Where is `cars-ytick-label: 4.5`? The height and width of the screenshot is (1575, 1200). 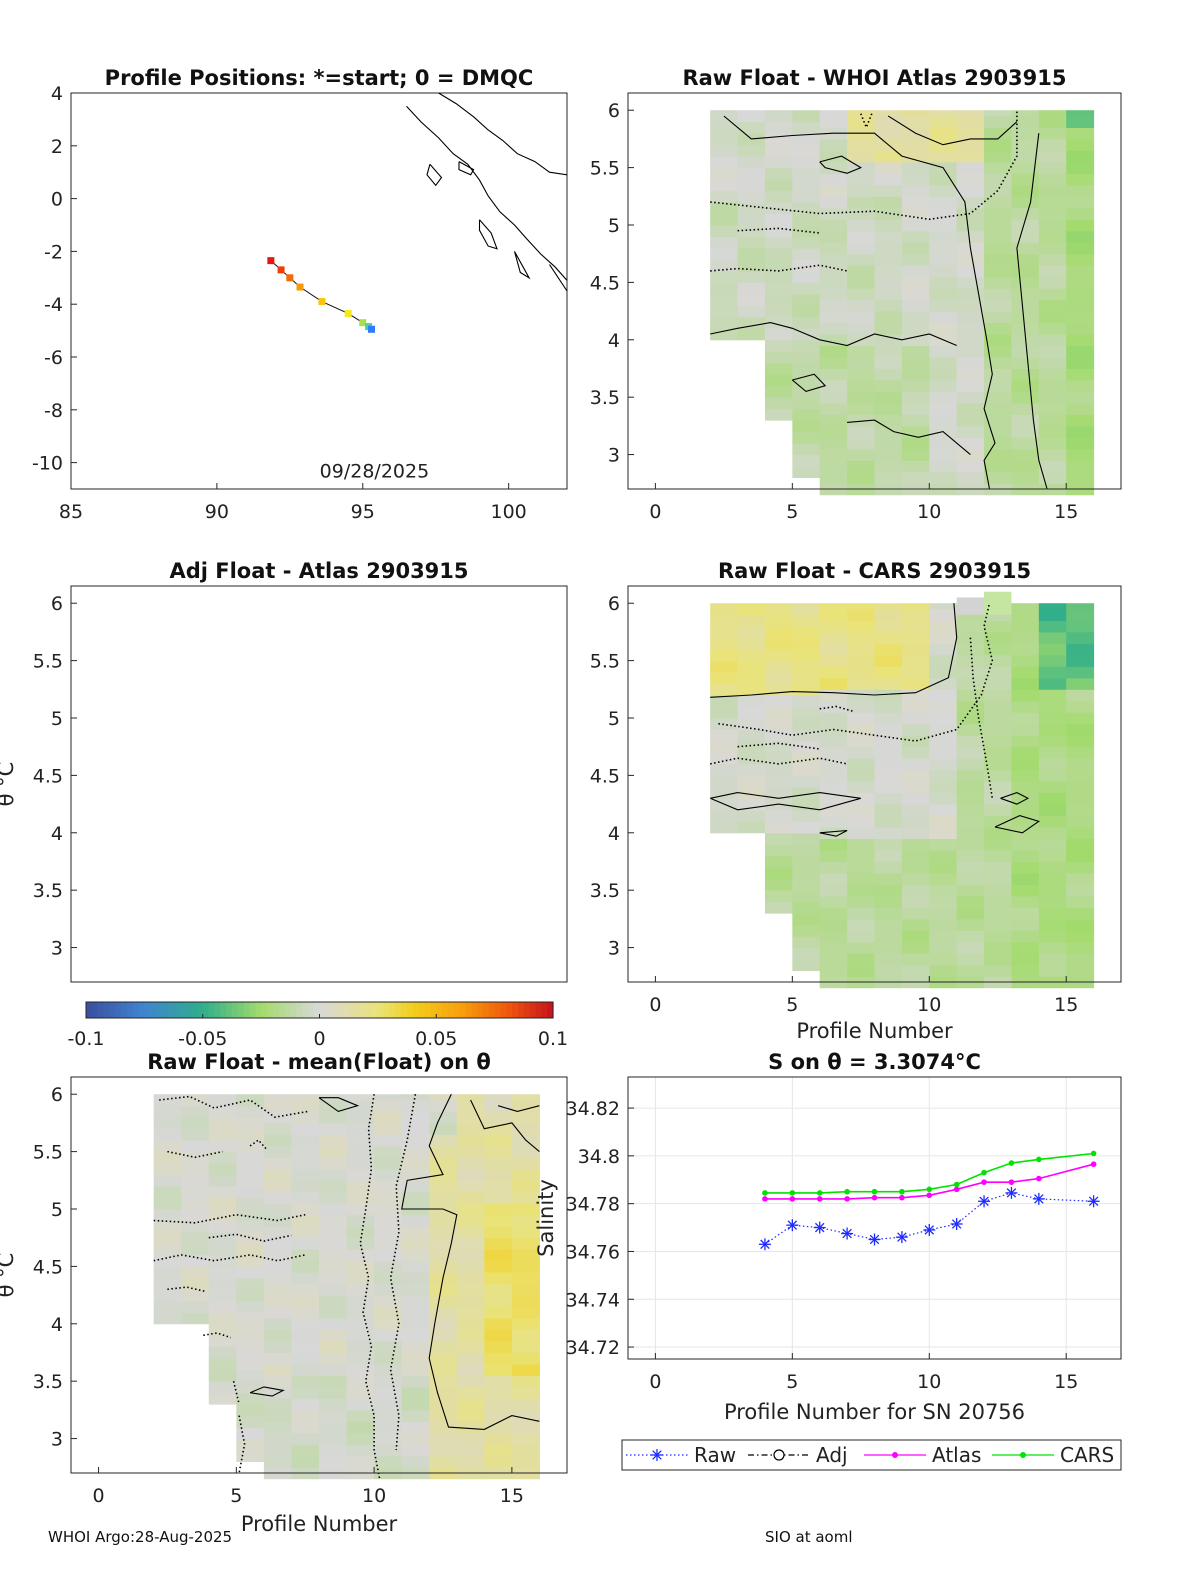 cars-ytick-label: 4.5 is located at coordinates (605, 776).